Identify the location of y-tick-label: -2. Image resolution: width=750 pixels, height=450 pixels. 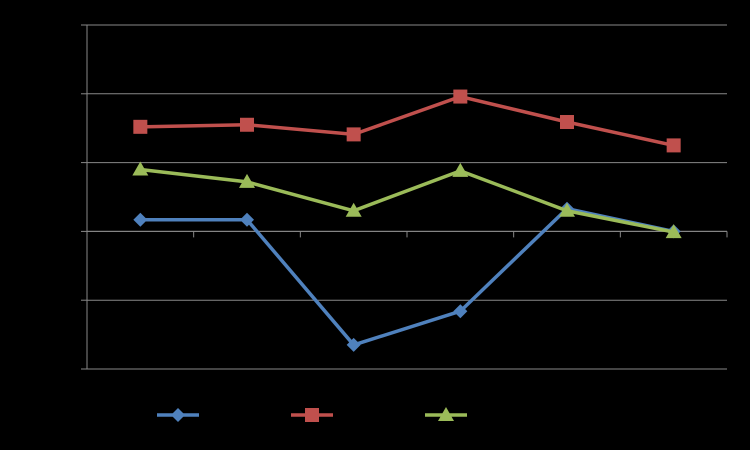
(73, 368).